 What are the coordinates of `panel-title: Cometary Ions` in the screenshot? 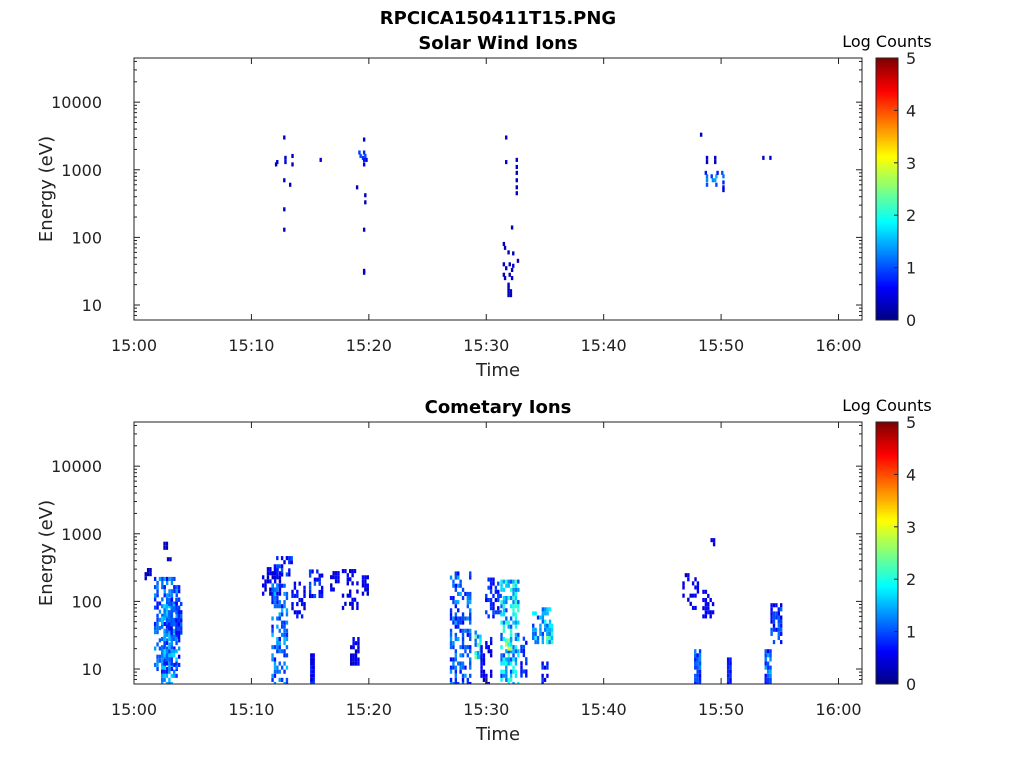 It's located at (498, 407).